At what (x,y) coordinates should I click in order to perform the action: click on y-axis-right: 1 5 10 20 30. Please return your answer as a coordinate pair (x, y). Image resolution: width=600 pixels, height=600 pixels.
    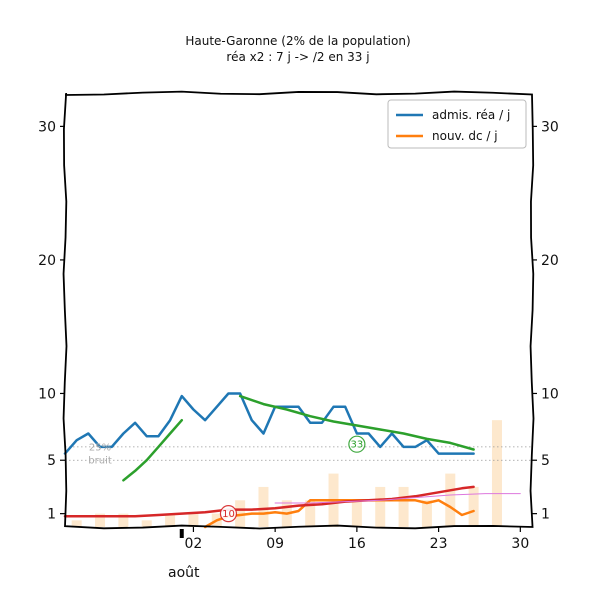
    Looking at the image, I should click on (545, 321).